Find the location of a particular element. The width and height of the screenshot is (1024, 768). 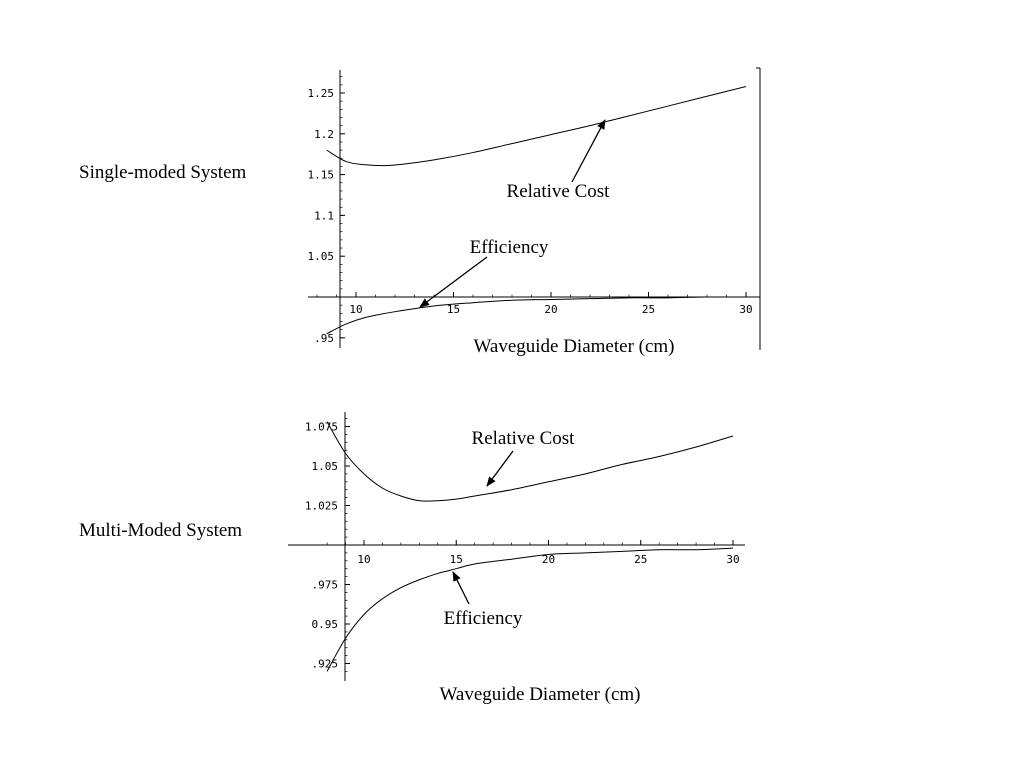

y-tick-label: 1.075 is located at coordinates (321, 427).